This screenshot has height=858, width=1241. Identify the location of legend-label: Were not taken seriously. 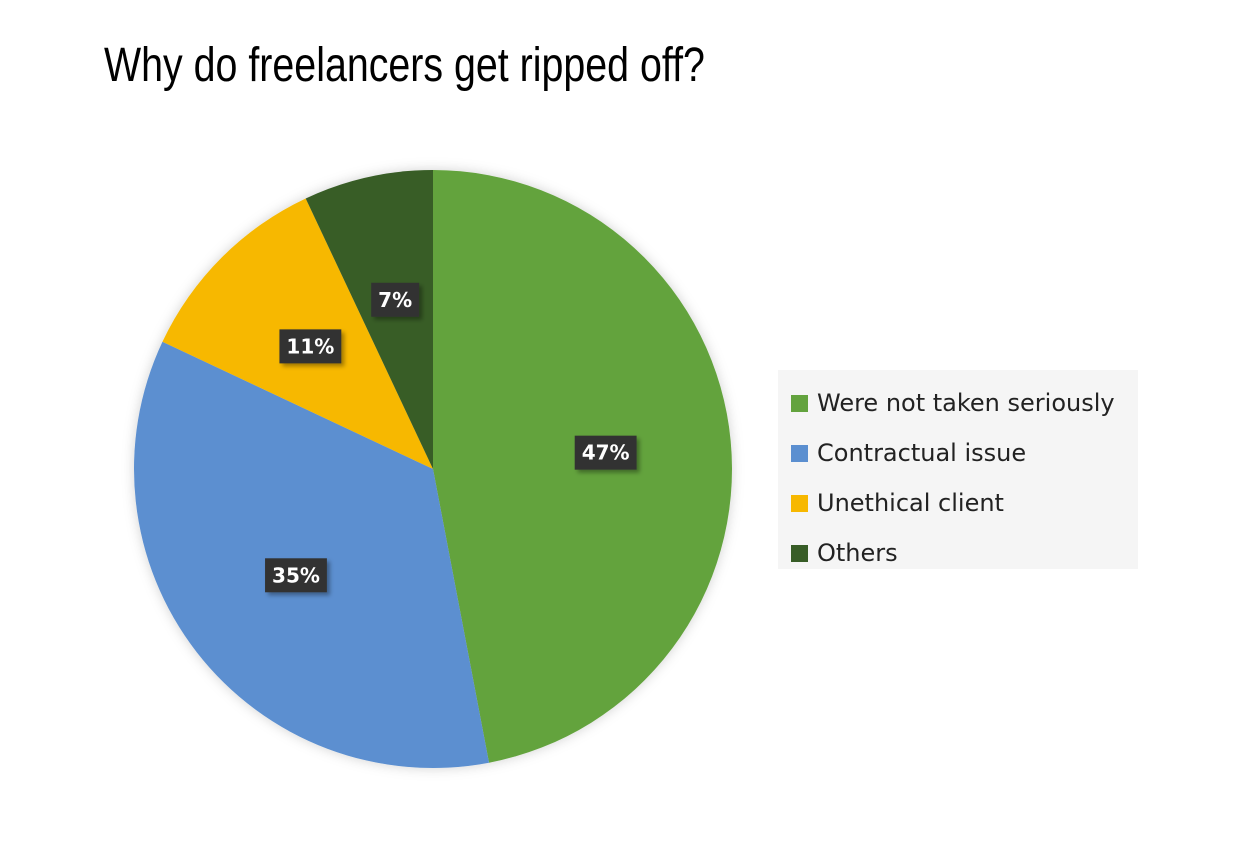
(966, 403).